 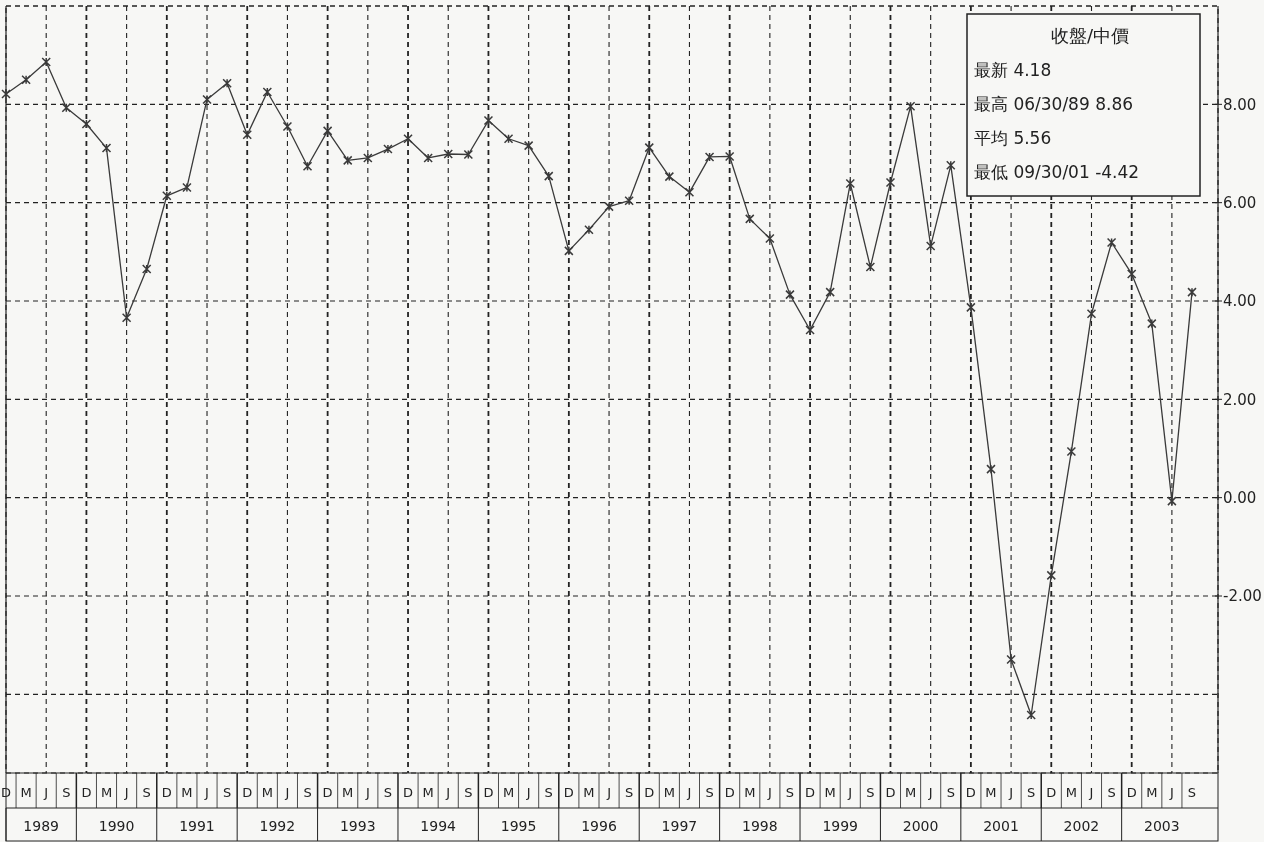 I want to click on text: 1993, so click(x=357, y=826).